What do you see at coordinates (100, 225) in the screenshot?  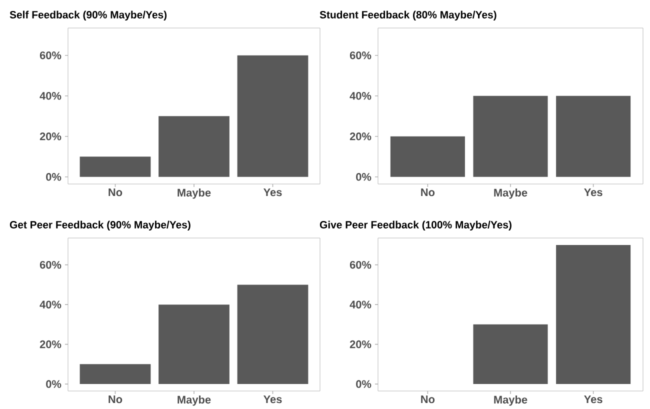 I see `chart-title: Get Peer Feedback (90% Maybe/Yes)` at bounding box center [100, 225].